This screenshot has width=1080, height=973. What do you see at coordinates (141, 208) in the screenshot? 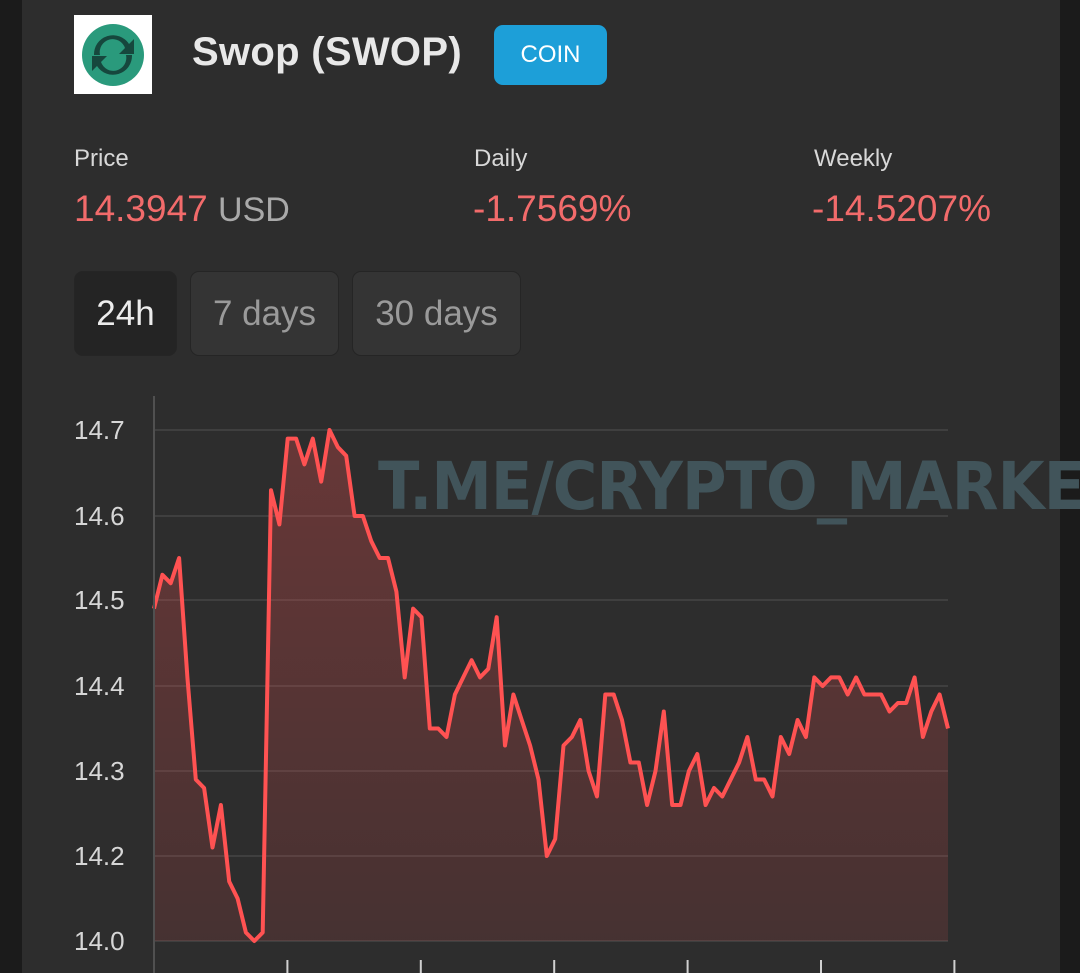
I see `price-value: 14.3947` at bounding box center [141, 208].